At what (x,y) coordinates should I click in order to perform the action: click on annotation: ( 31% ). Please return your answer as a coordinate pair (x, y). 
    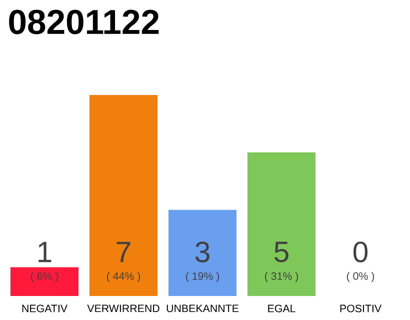
    Looking at the image, I should click on (281, 277).